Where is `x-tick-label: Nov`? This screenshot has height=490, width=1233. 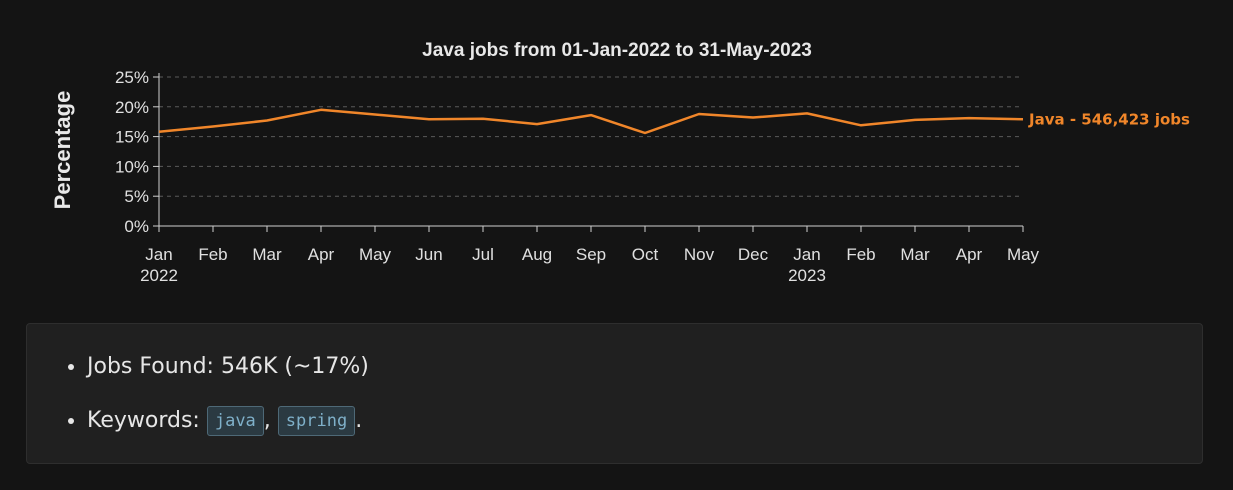 x-tick-label: Nov is located at coordinates (699, 254).